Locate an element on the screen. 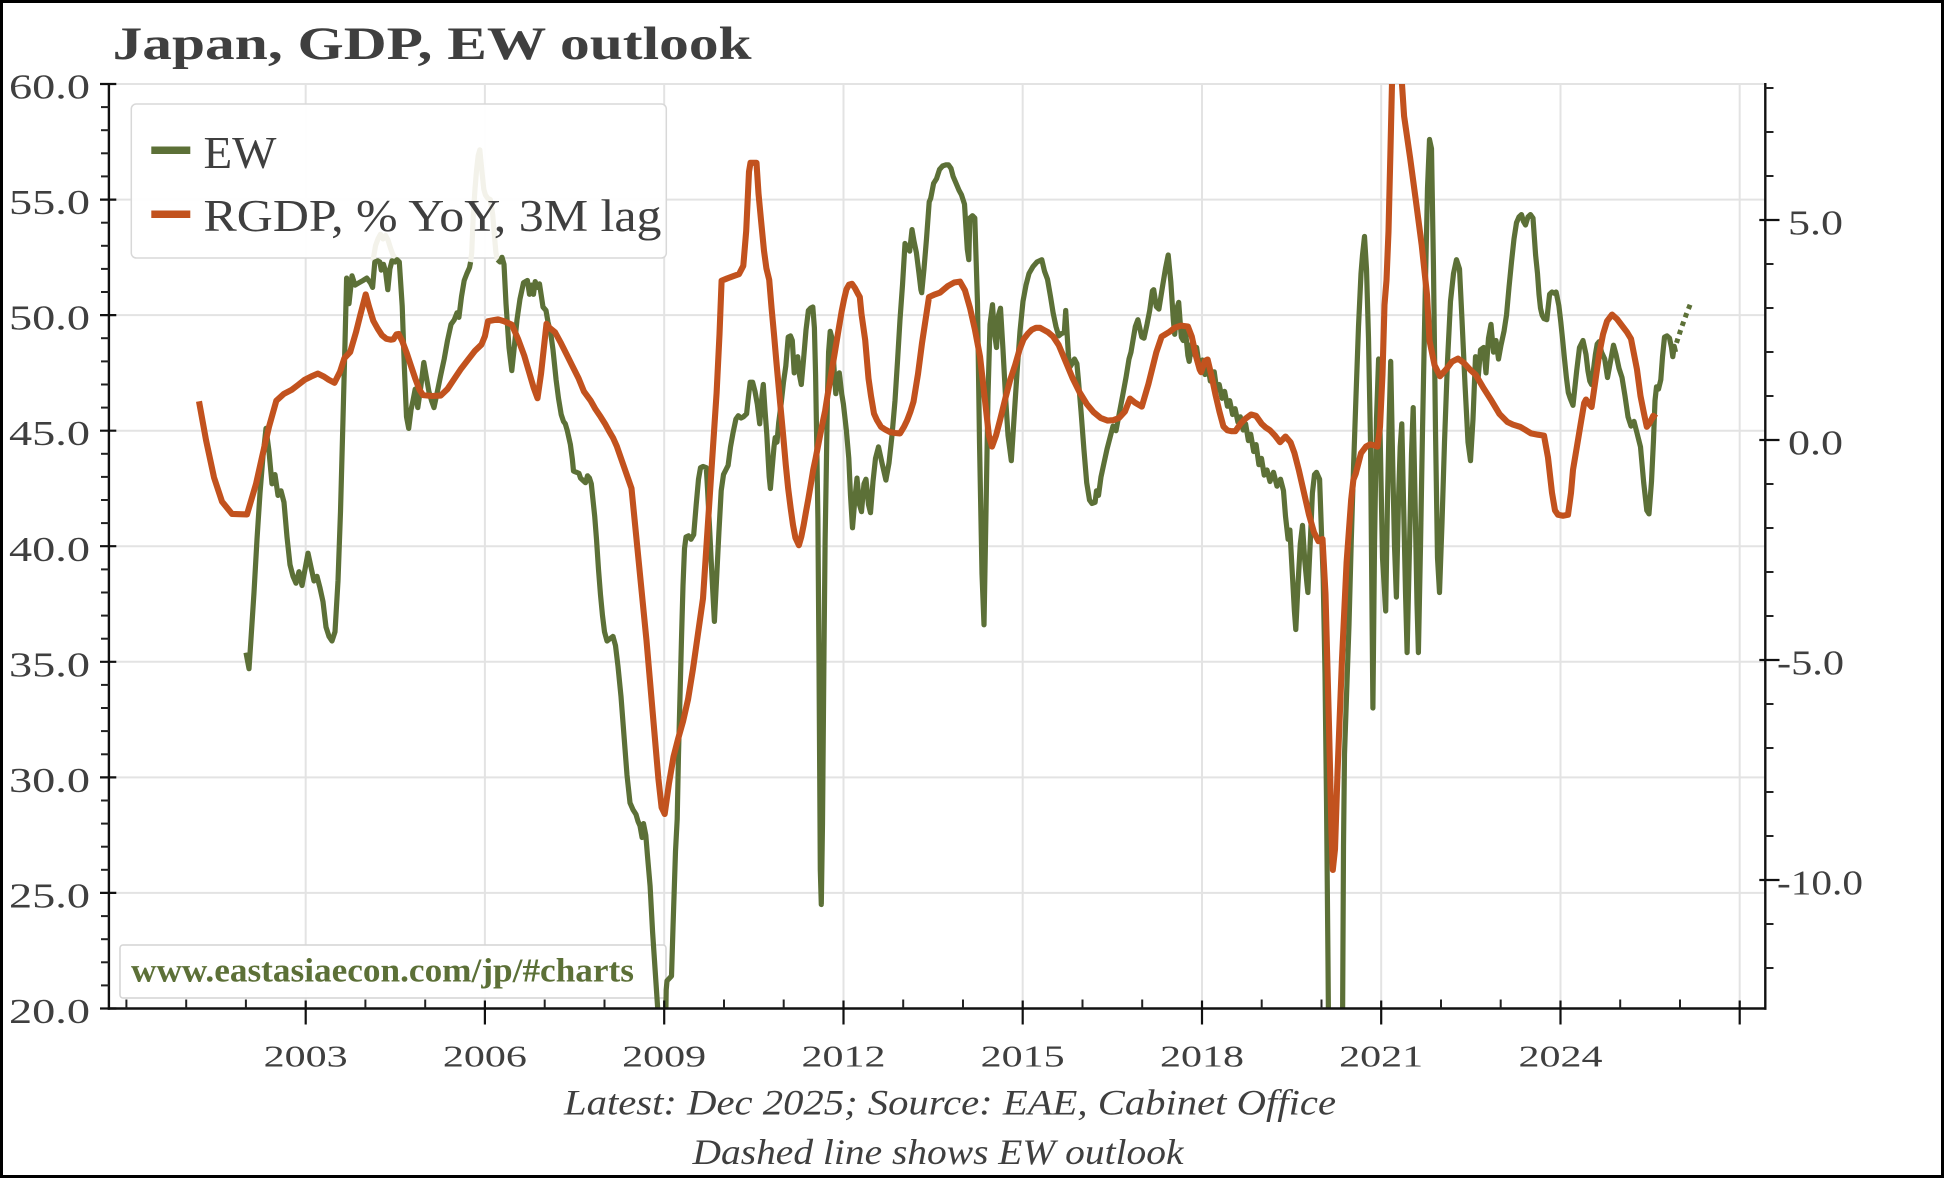 The width and height of the screenshot is (1944, 1178). svg-text: 2018 is located at coordinates (1202, 1056).